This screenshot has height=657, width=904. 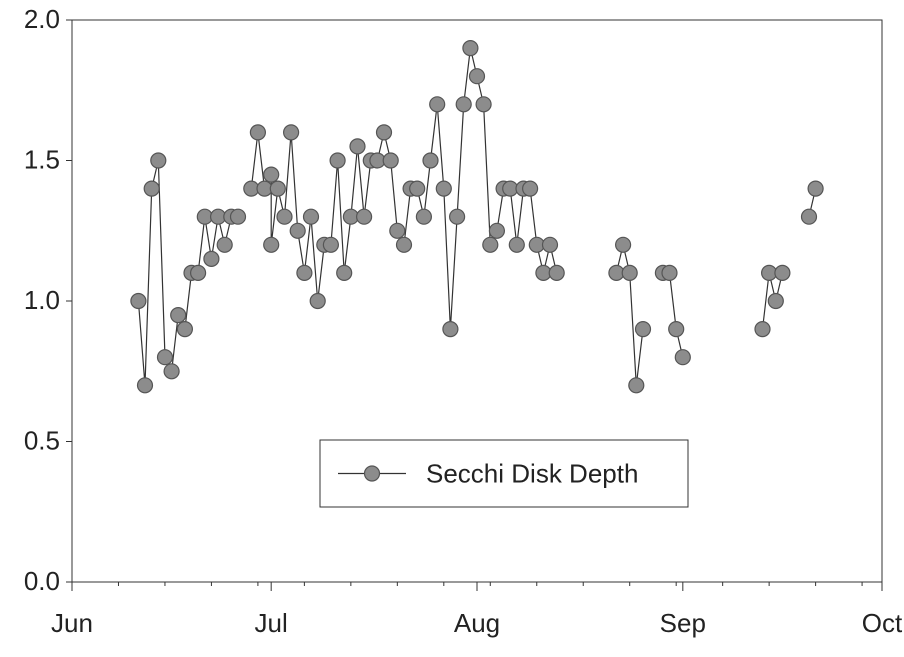 I want to click on y-tick-label: 2.0, so click(x=42, y=19).